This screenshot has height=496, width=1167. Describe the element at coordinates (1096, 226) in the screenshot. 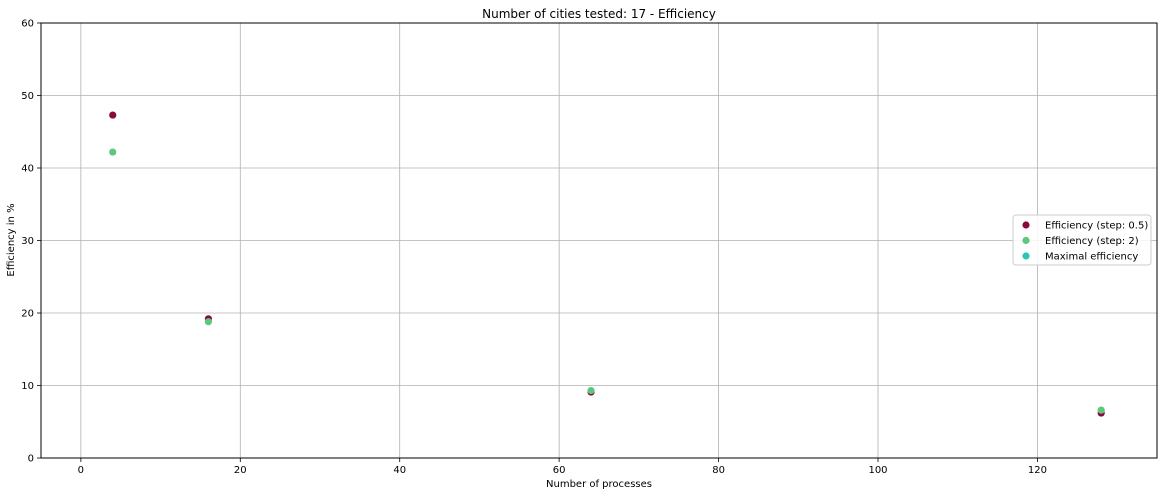

I see `legend-label: Efficiency (step: 0.5)` at that location.